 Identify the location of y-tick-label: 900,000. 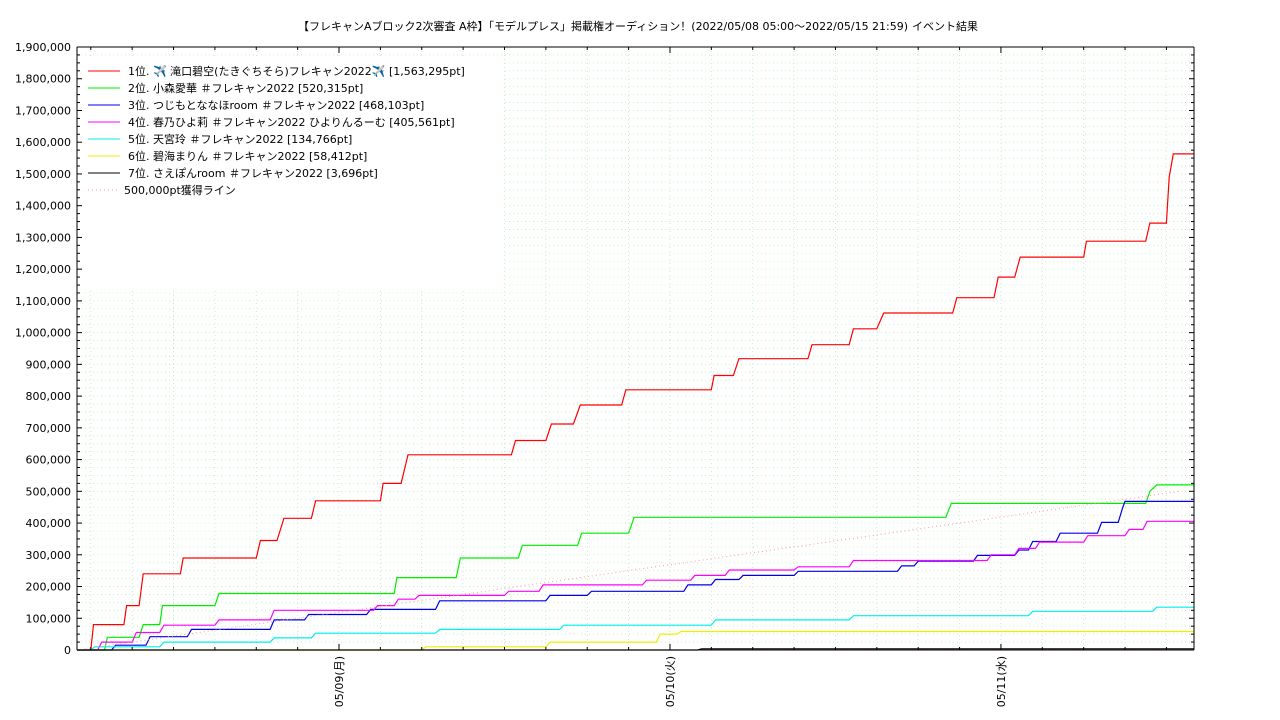
(49, 364).